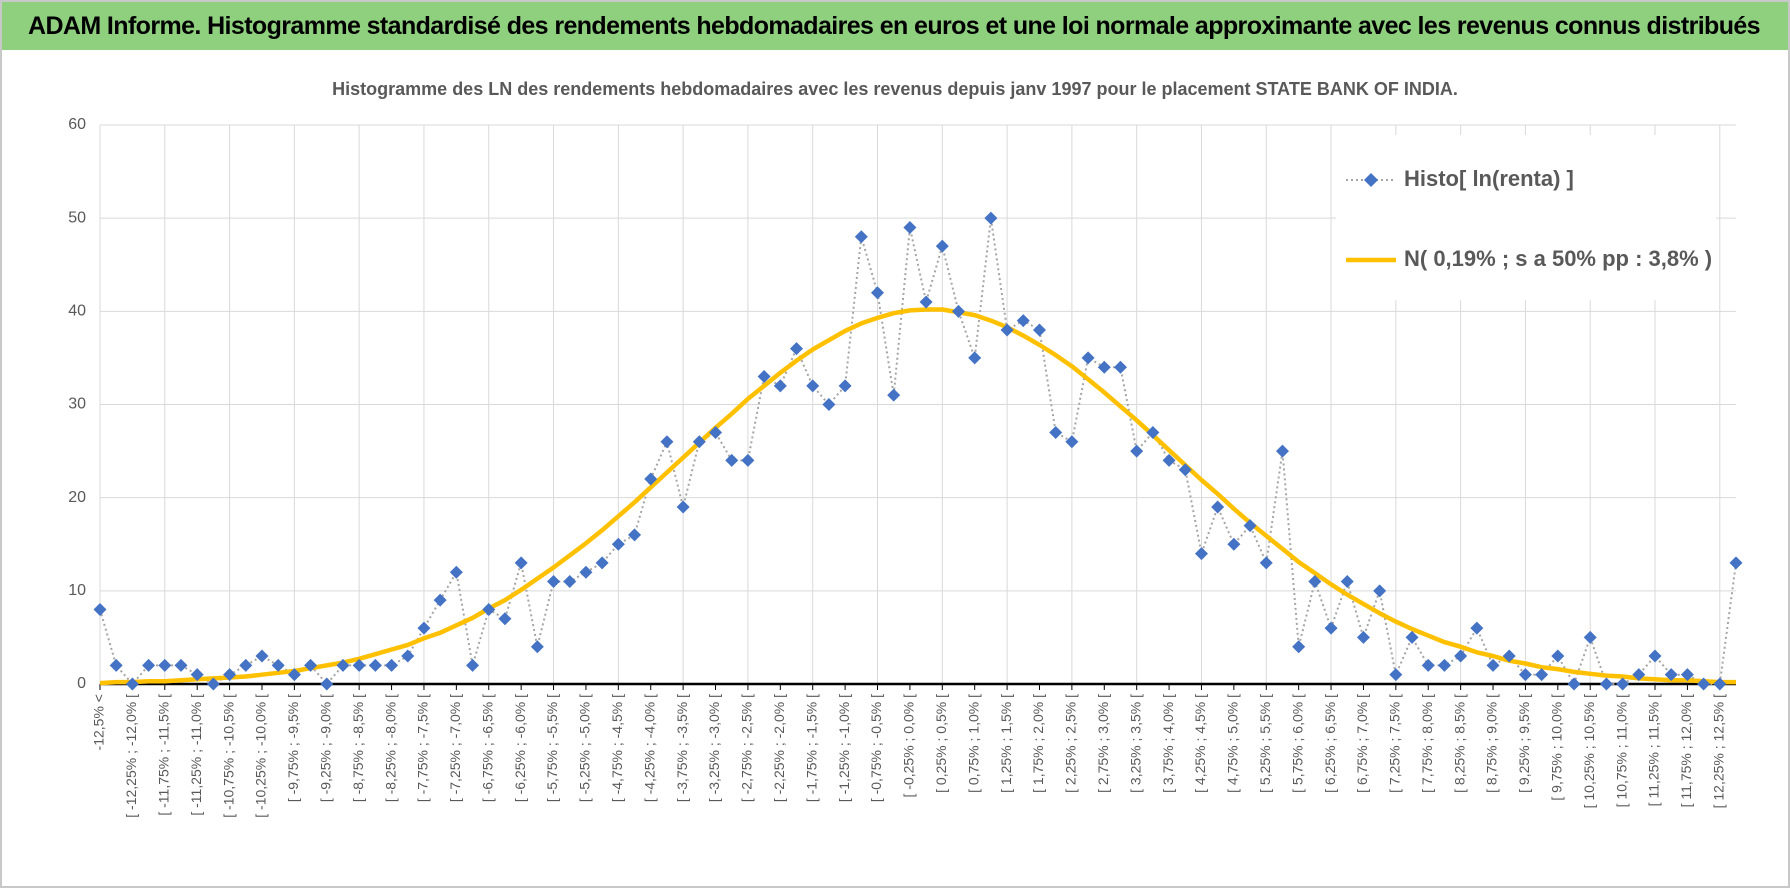 Image resolution: width=1790 pixels, height=888 pixels. I want to click on x-tick-label: [ -8,75% ; -8,5% [, so click(358, 748).